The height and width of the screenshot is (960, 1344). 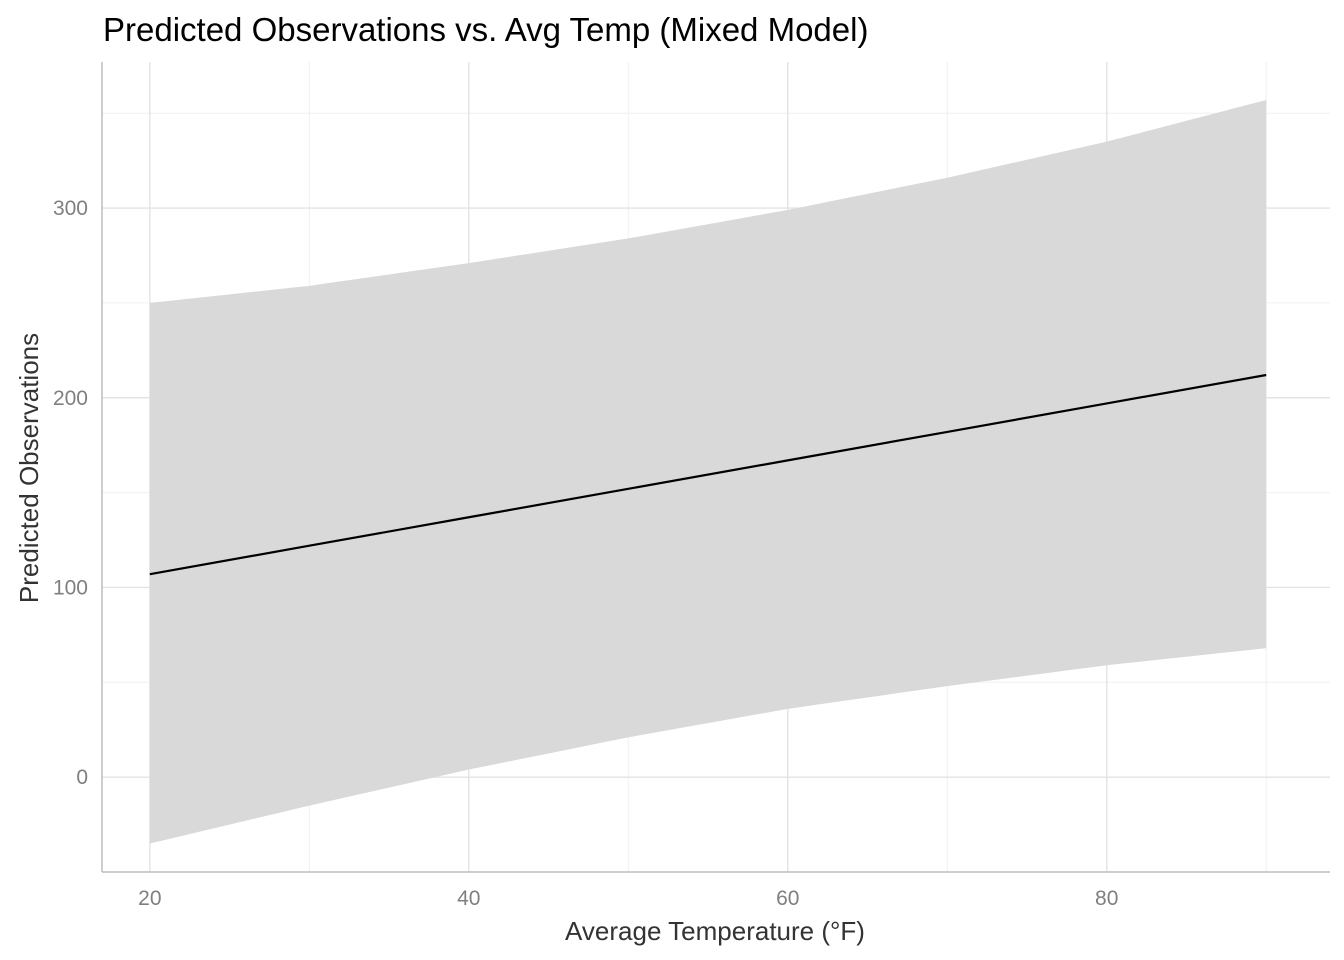 I want to click on y-tick-label: 100, so click(x=70, y=587).